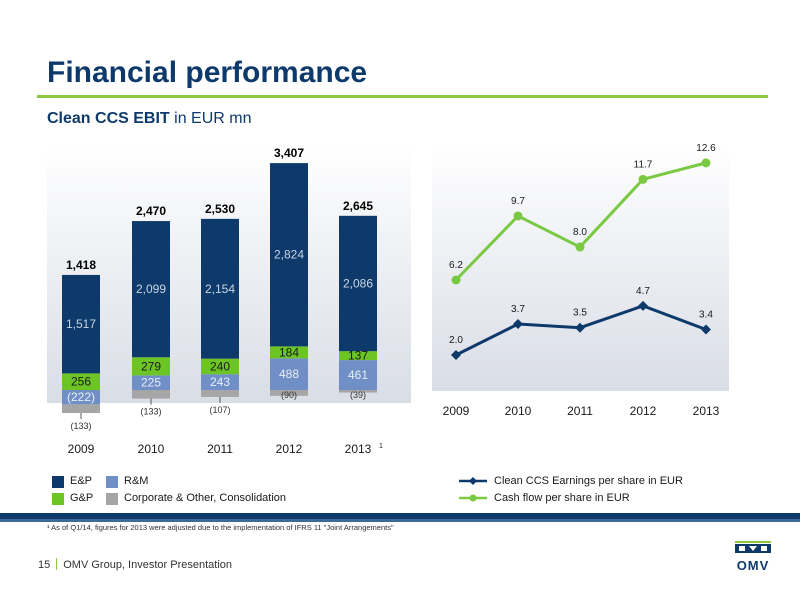 Image resolution: width=800 pixels, height=600 pixels. I want to click on legend-line-eps-icon, so click(473, 481).